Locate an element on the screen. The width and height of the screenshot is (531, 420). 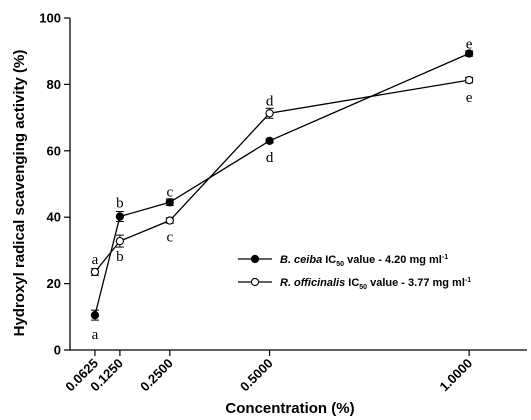
x-tick-label: 1.0000 is located at coordinates (456, 375).